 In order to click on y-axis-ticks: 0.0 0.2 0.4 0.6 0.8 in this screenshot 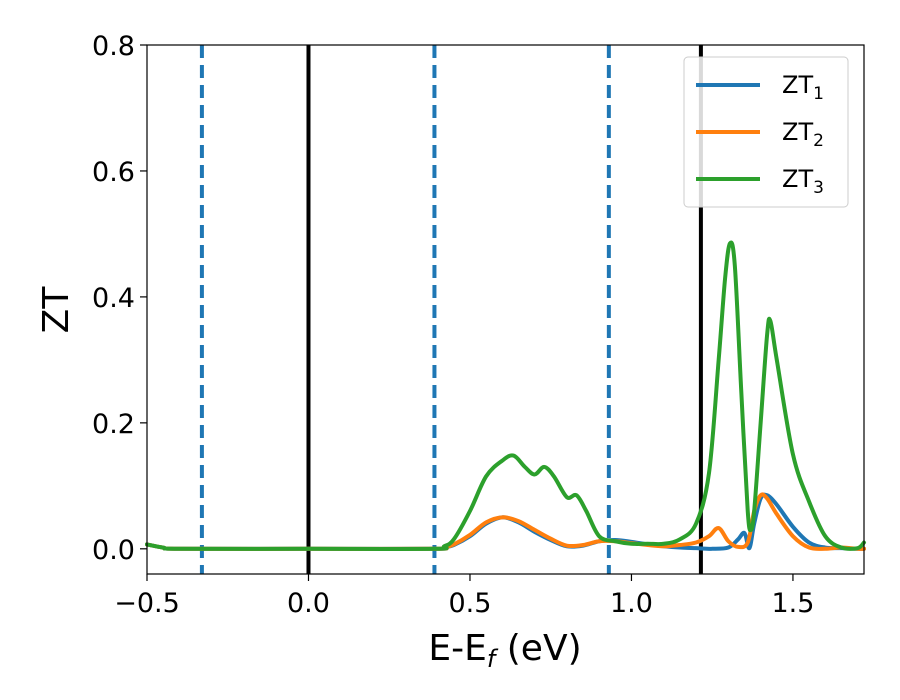, I will do `click(119, 298)`.